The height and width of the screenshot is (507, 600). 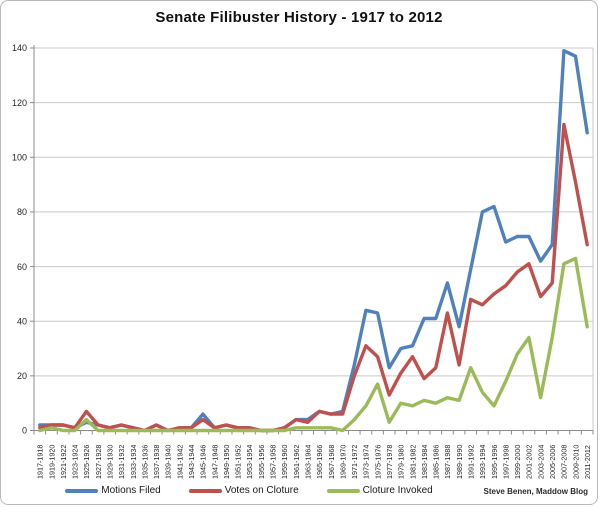 I want to click on svg-text: 140, so click(x=19, y=48).